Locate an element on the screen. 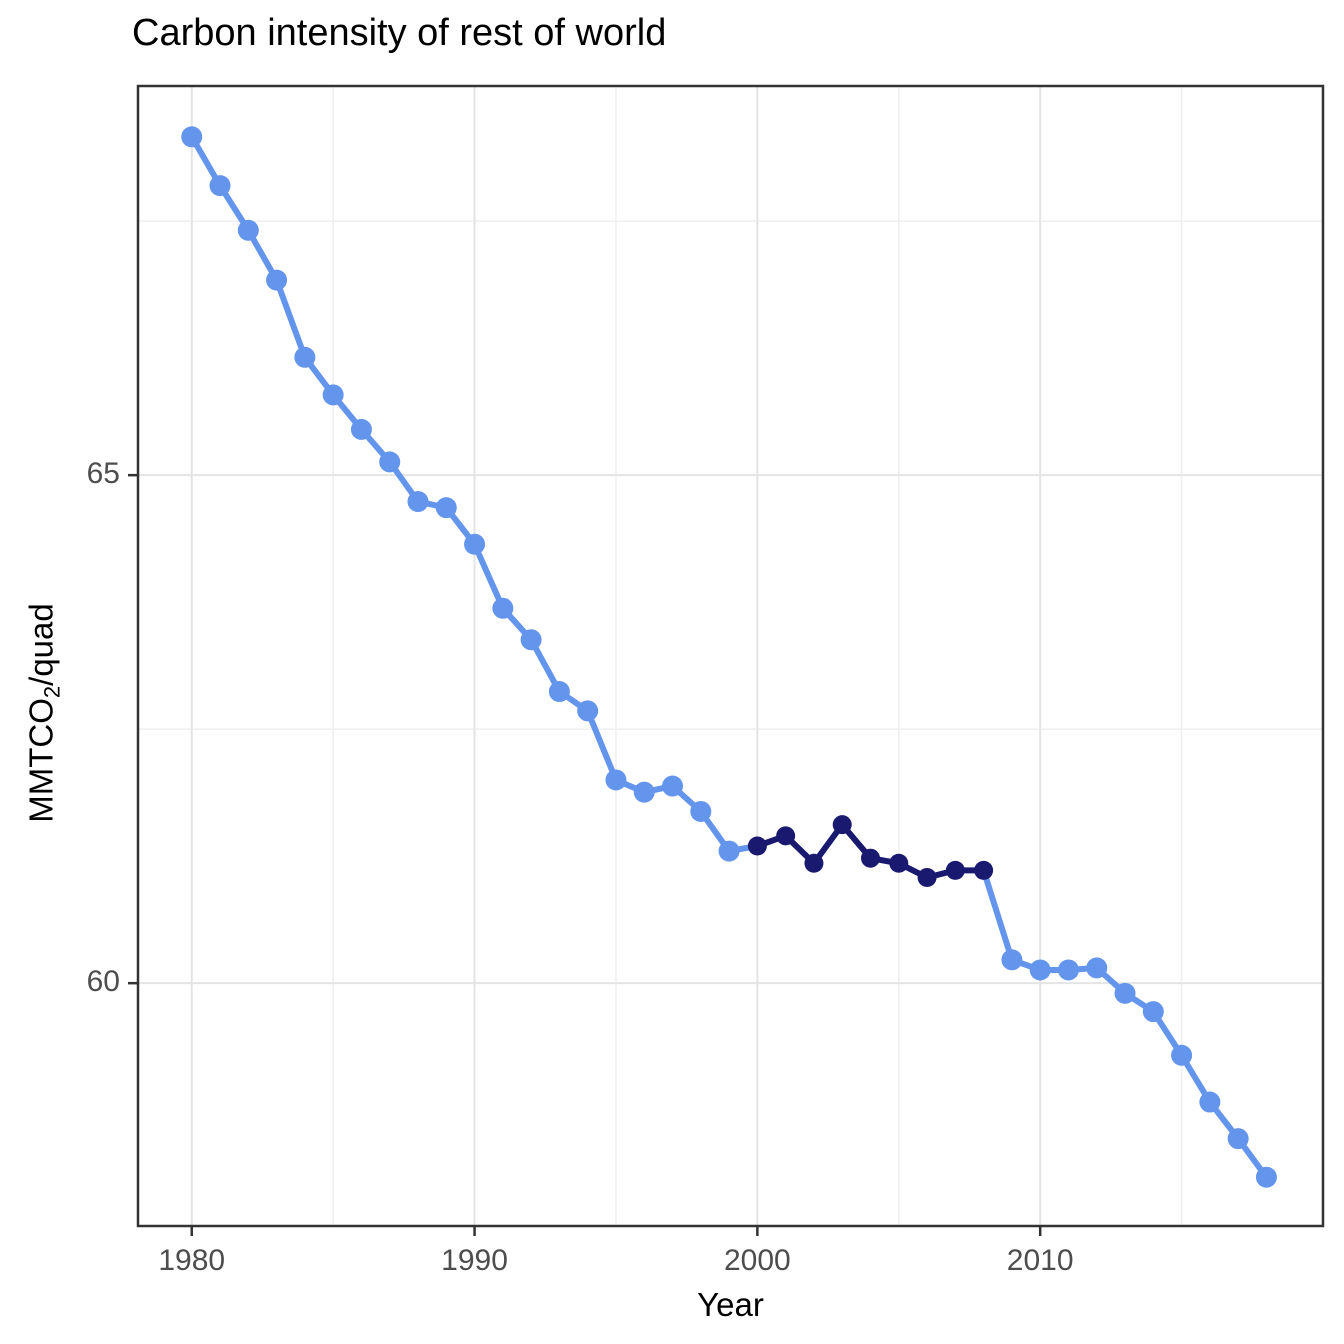 The width and height of the screenshot is (1344, 1344). y-axis-title: MMTCO2/quad is located at coordinates (44, 712).